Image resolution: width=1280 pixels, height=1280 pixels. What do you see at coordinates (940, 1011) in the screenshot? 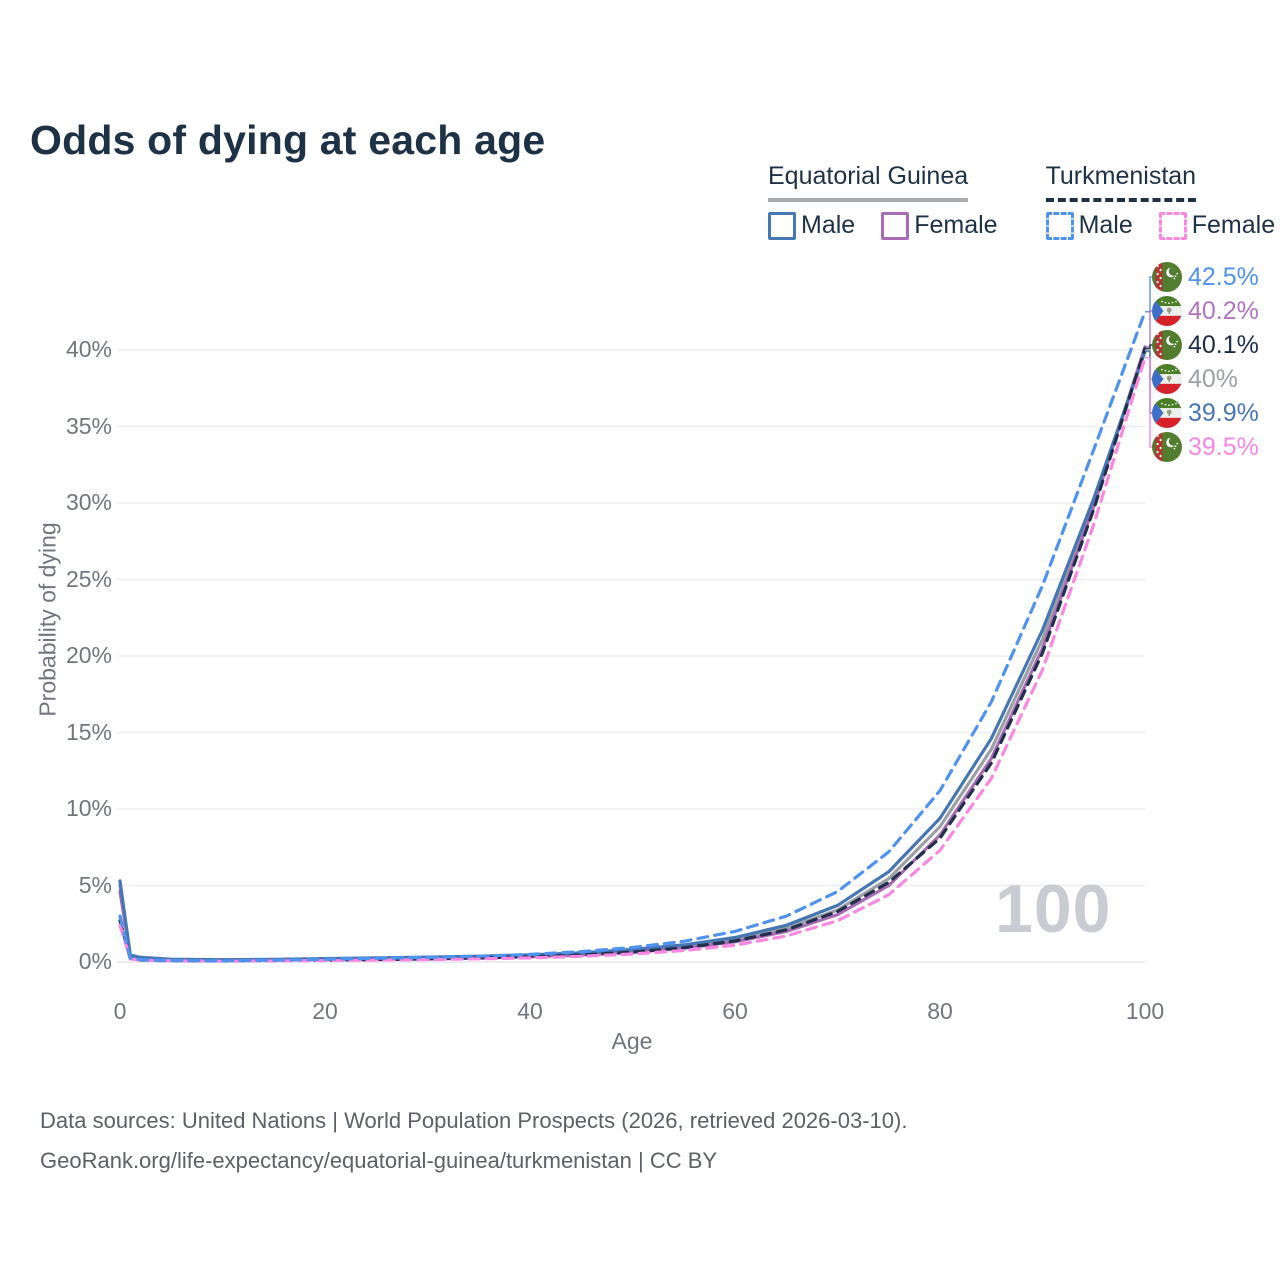
I see `x-tick-label: 80` at bounding box center [940, 1011].